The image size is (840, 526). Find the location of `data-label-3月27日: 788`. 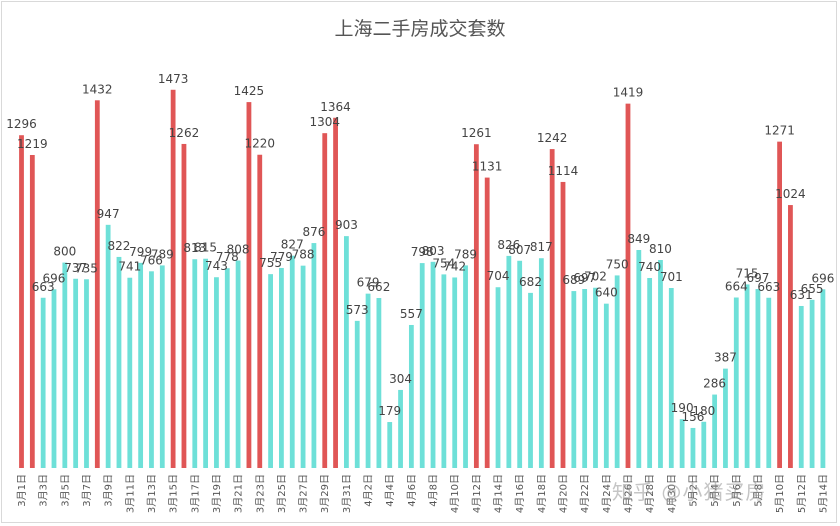

data-label-3月27日: 788 is located at coordinates (303, 255).